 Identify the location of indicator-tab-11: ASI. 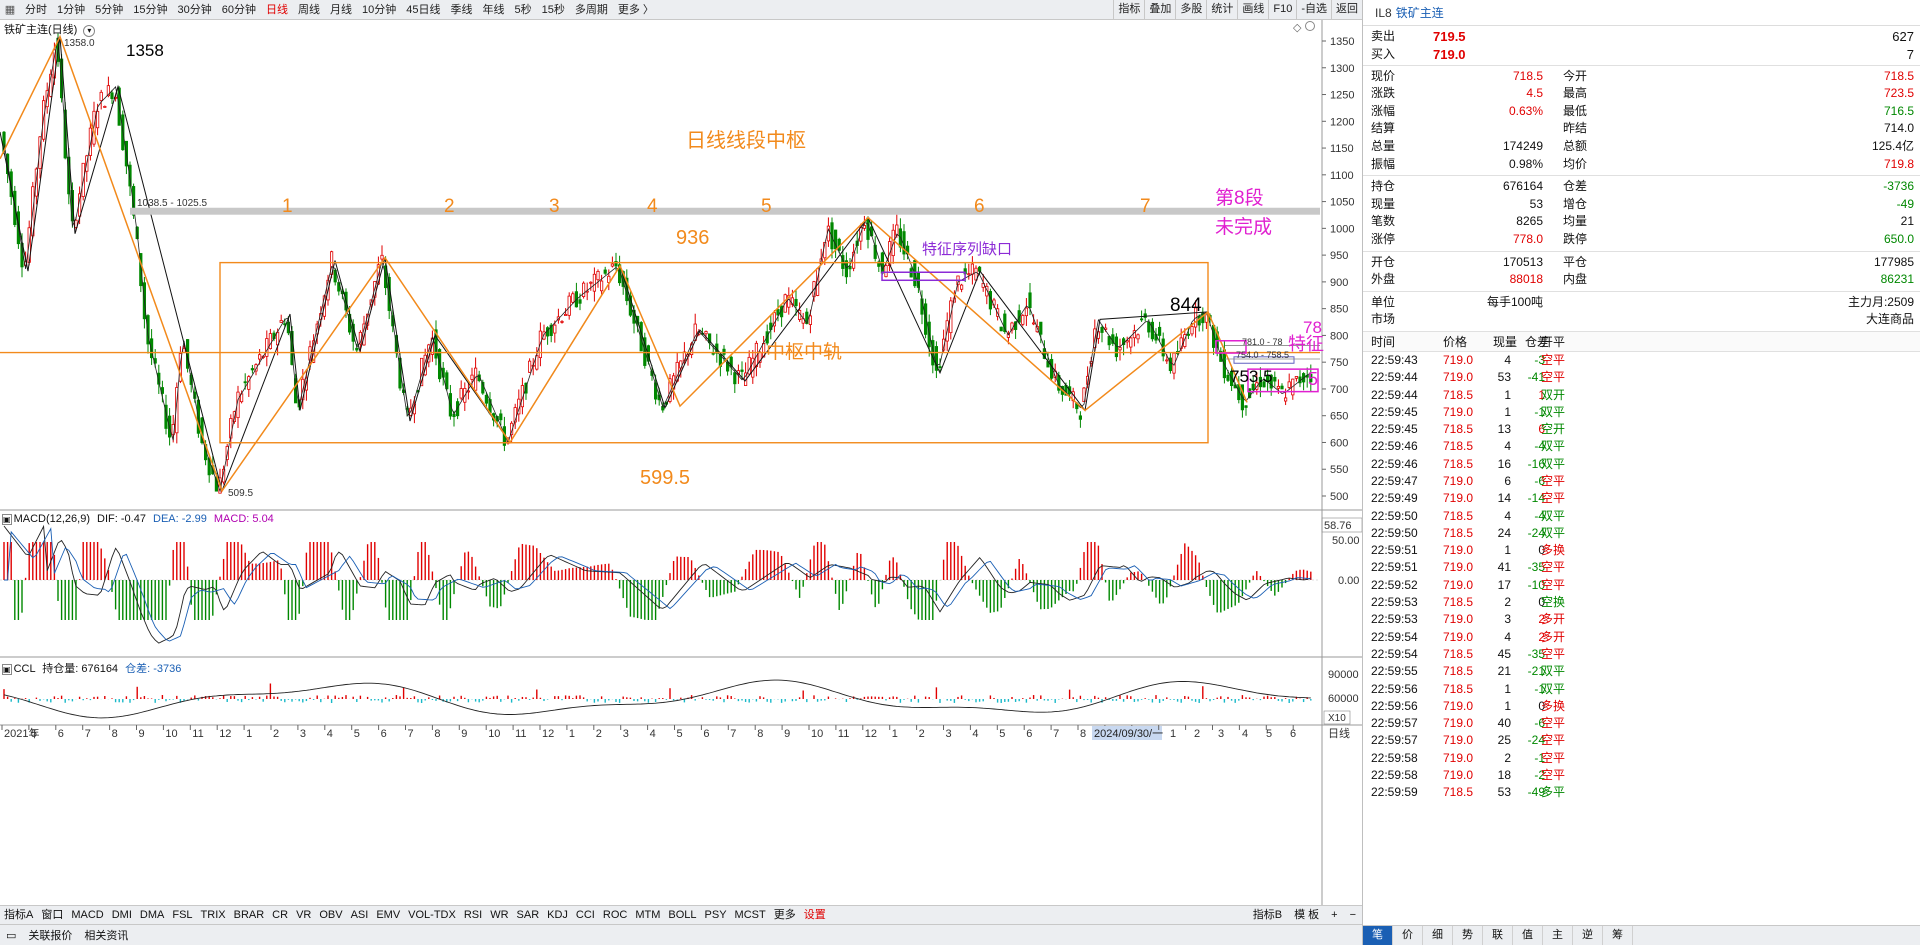
(359, 915).